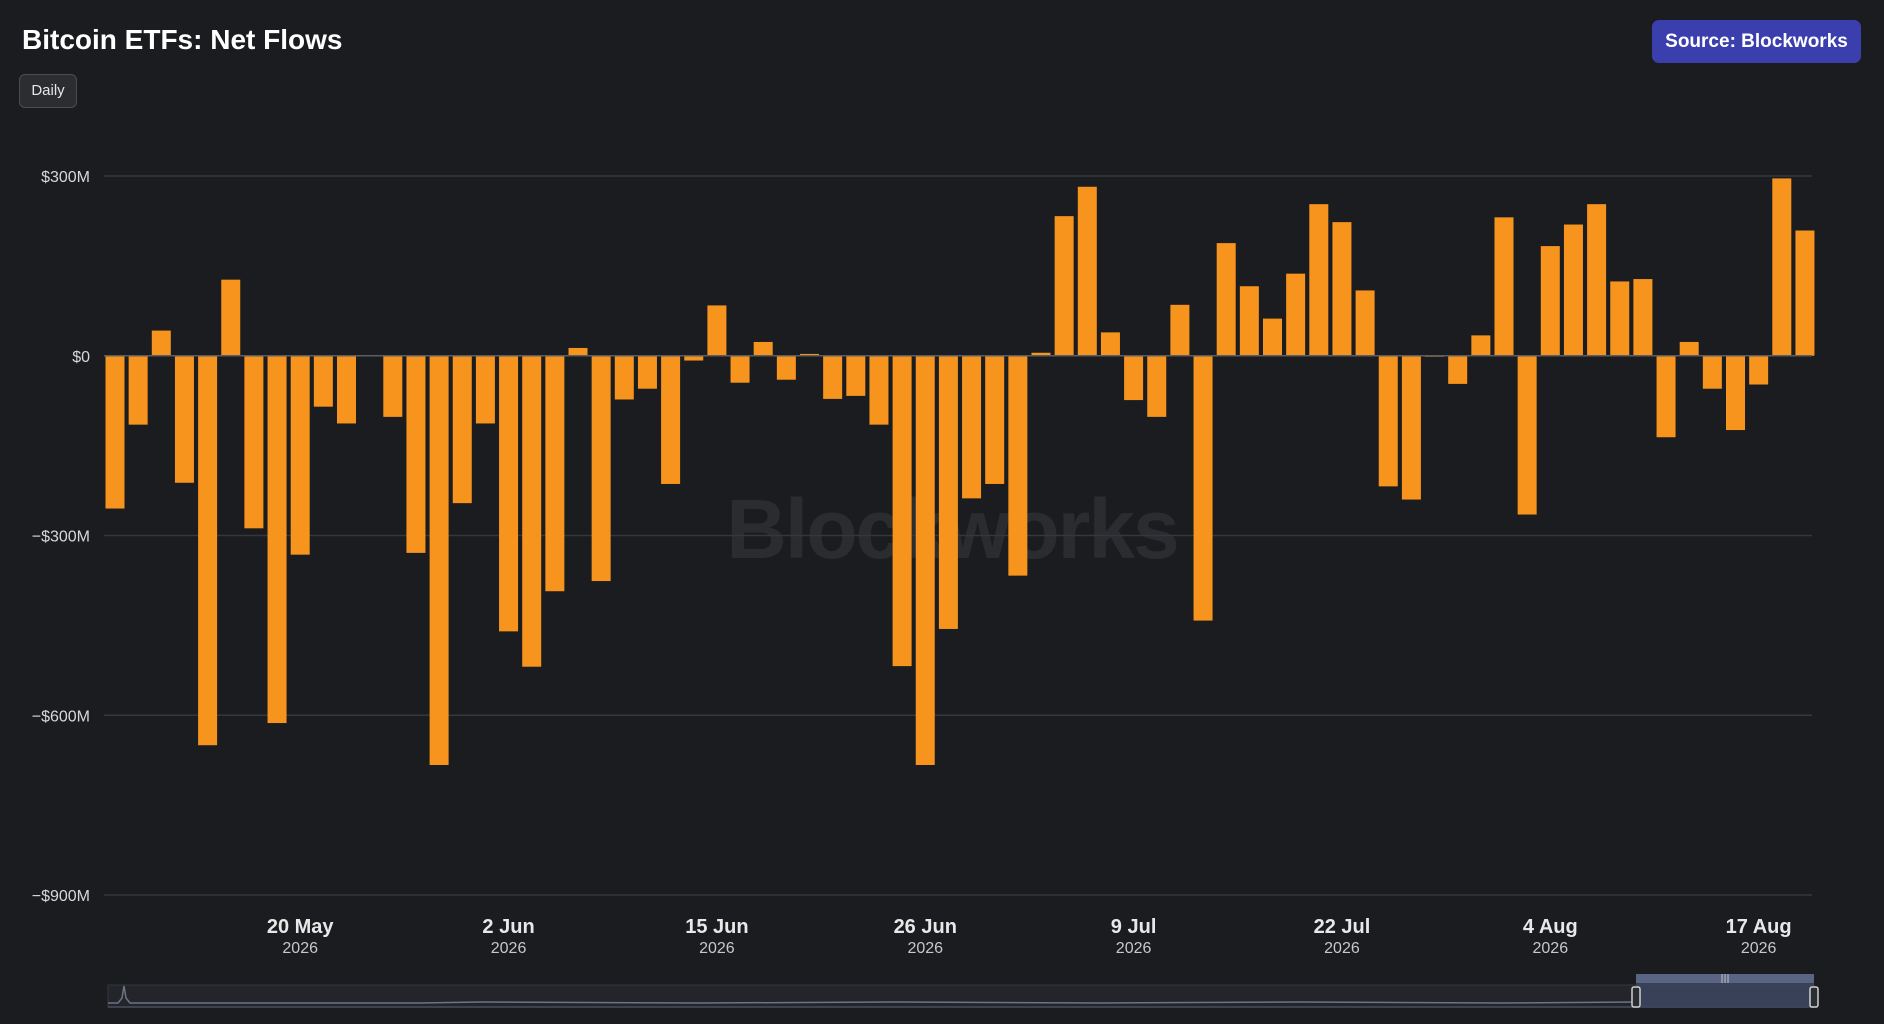 The width and height of the screenshot is (1884, 1024). Describe the element at coordinates (1756, 41) in the screenshot. I see `source-badge: Source: Blockworks` at that location.